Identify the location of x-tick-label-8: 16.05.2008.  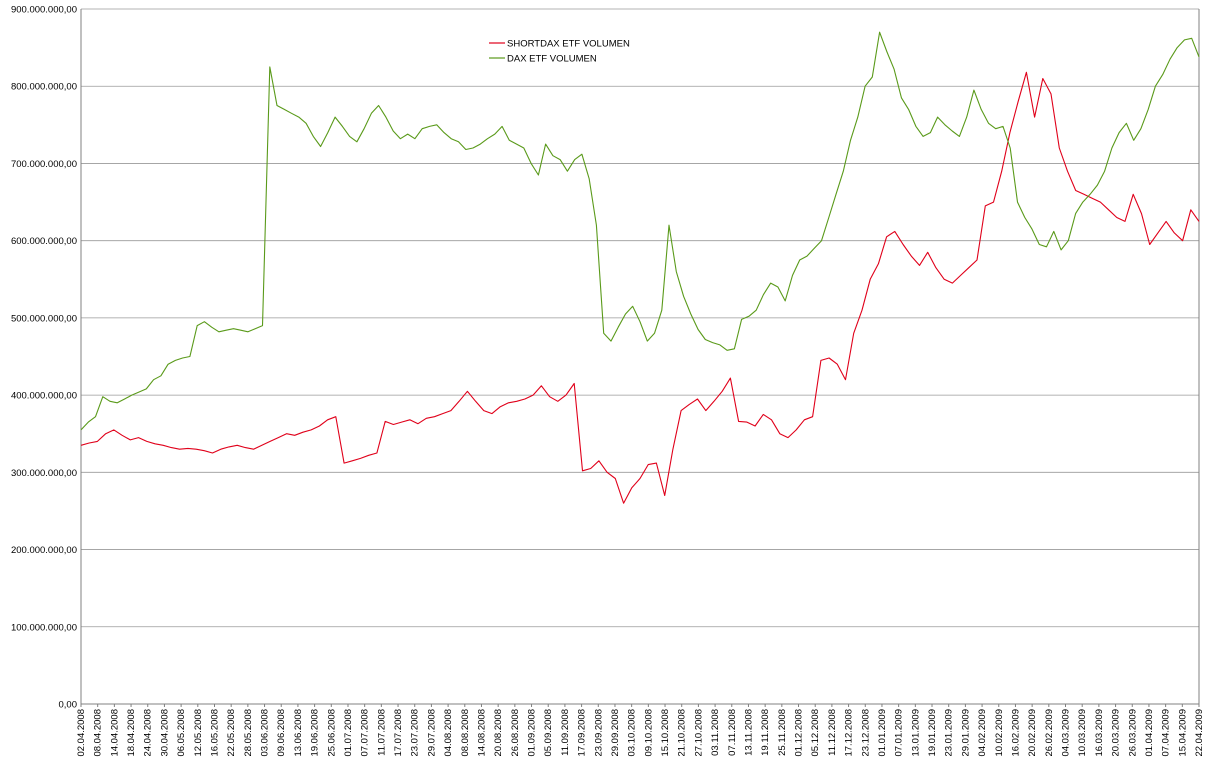
(214, 733).